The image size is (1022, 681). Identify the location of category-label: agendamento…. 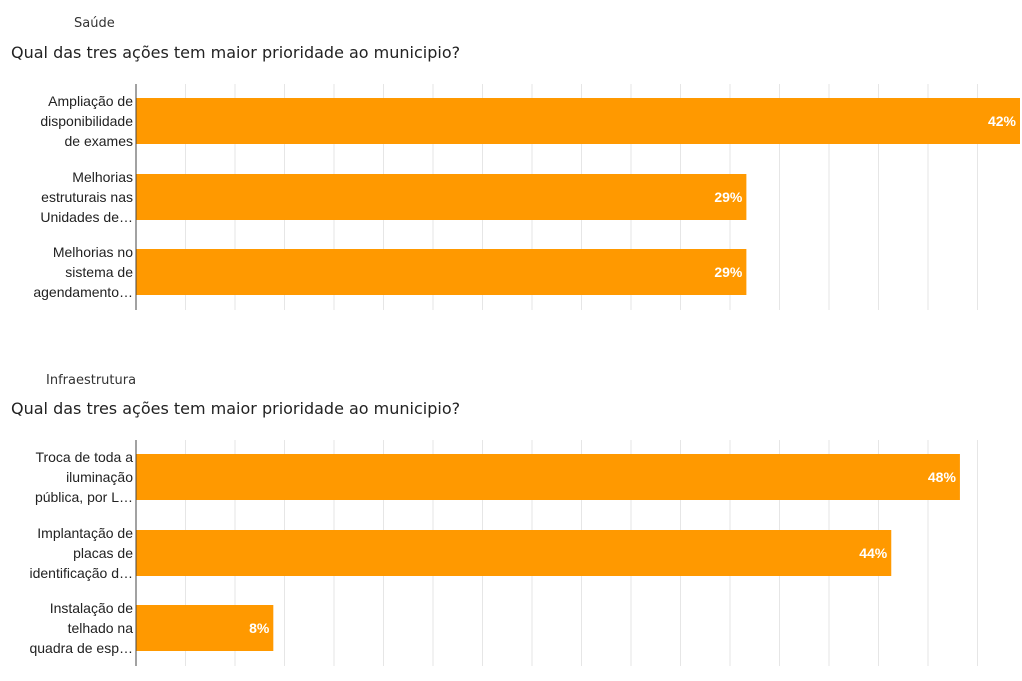
(83, 292).